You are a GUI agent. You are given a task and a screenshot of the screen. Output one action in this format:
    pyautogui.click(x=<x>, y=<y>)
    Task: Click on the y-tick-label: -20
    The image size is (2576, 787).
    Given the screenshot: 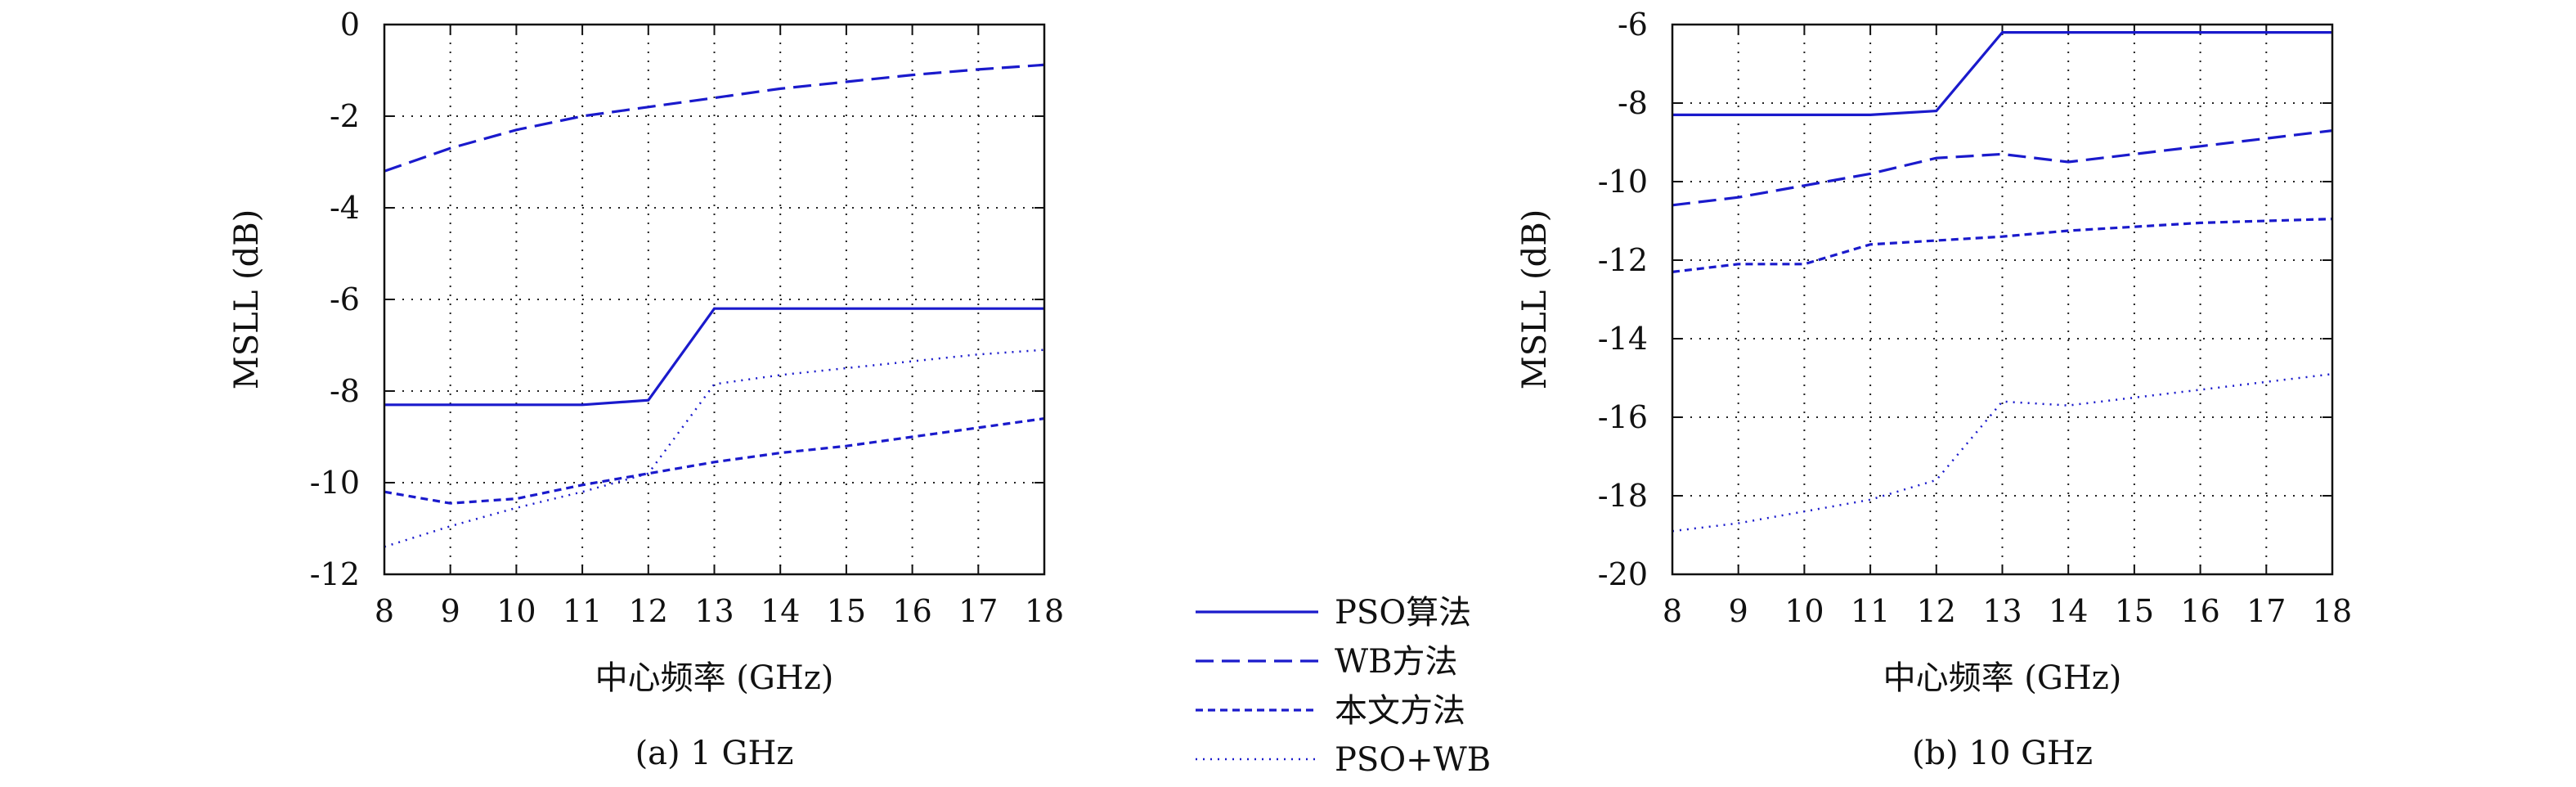 What is the action you would take?
    pyautogui.click(x=1623, y=574)
    